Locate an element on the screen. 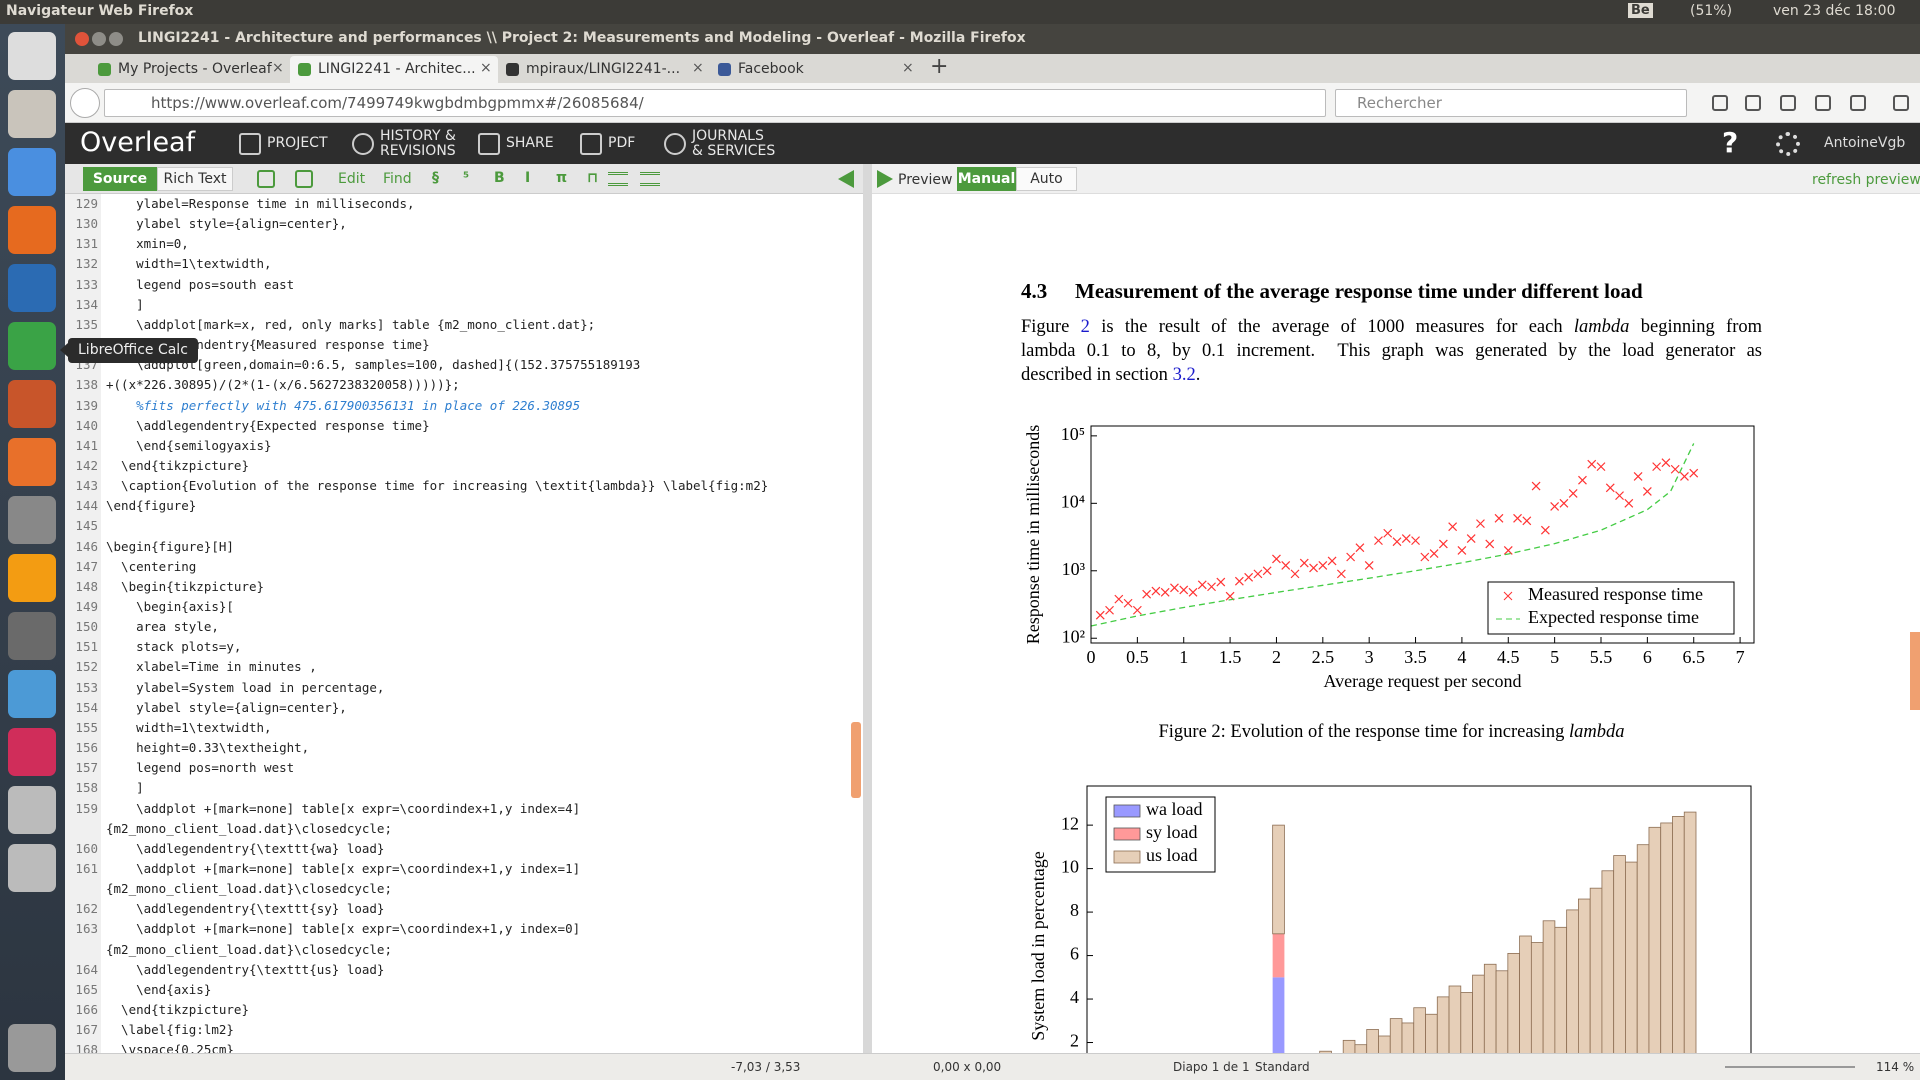 The width and height of the screenshot is (1920, 1080). menu-item: PROJECT is located at coordinates (297, 143).